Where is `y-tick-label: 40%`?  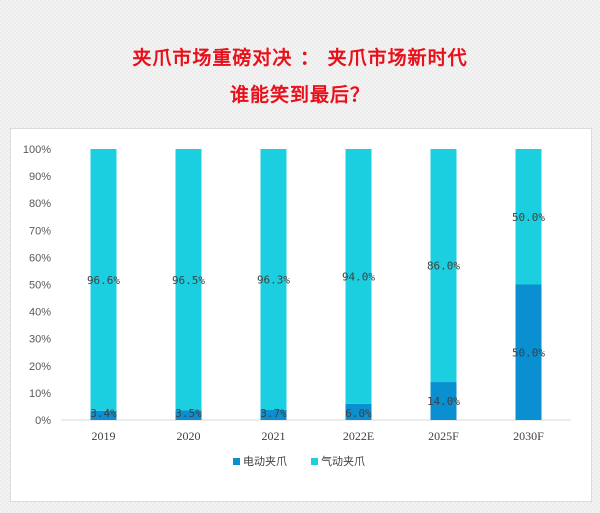 y-tick-label: 40% is located at coordinates (40, 313).